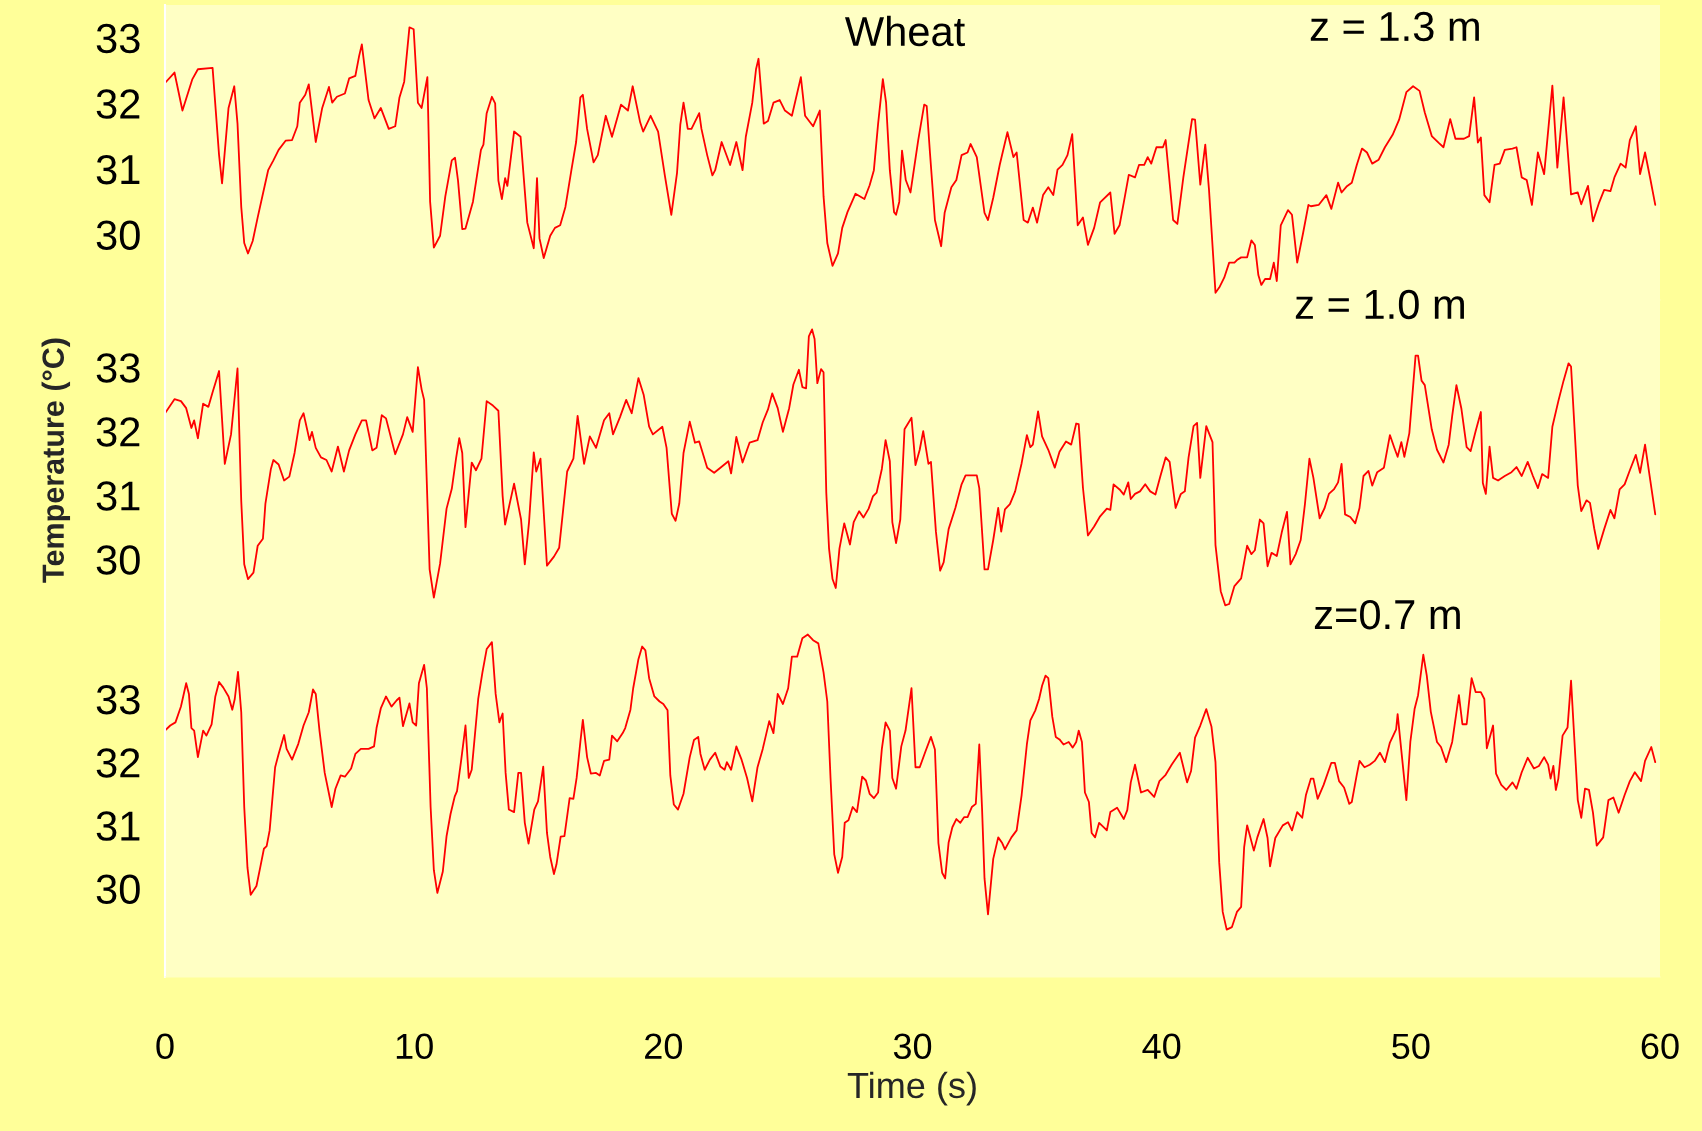 The height and width of the screenshot is (1131, 1702). Describe the element at coordinates (1387, 614) in the screenshot. I see `annotation: z=0.7 m` at that location.